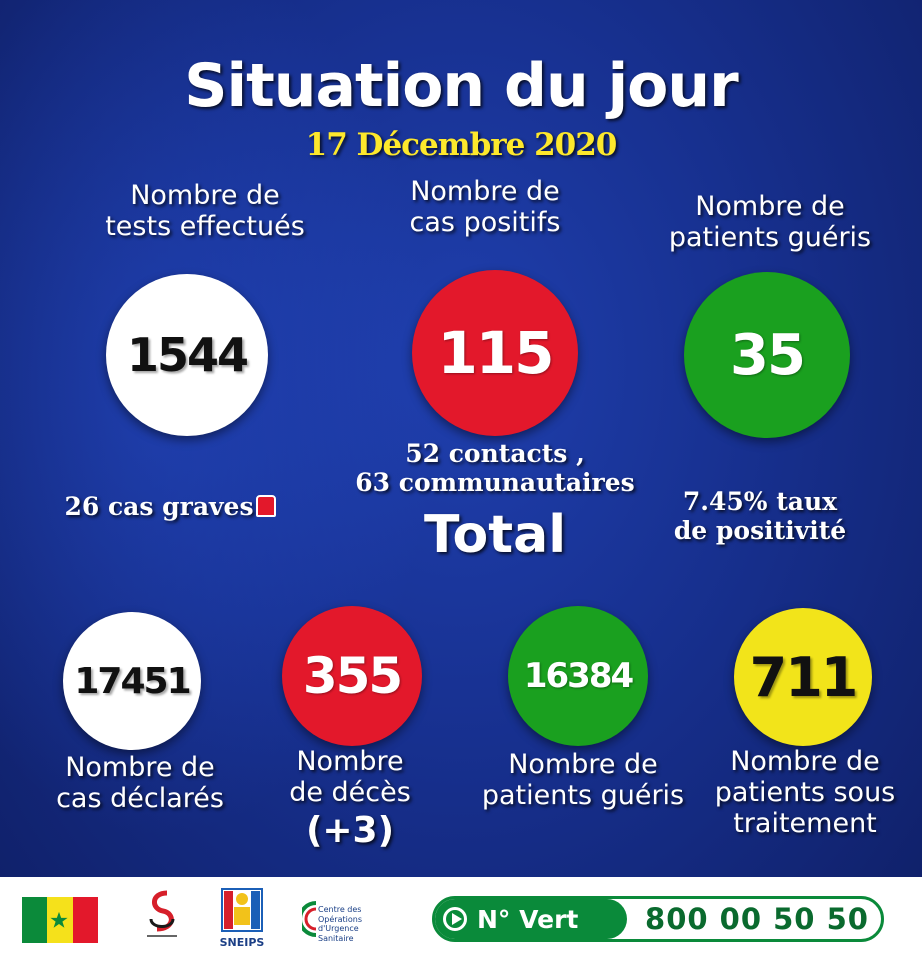 Image resolution: width=922 pixels, height=960 pixels. Describe the element at coordinates (242, 942) in the screenshot. I see `sneips-name: SNEIPS` at that location.